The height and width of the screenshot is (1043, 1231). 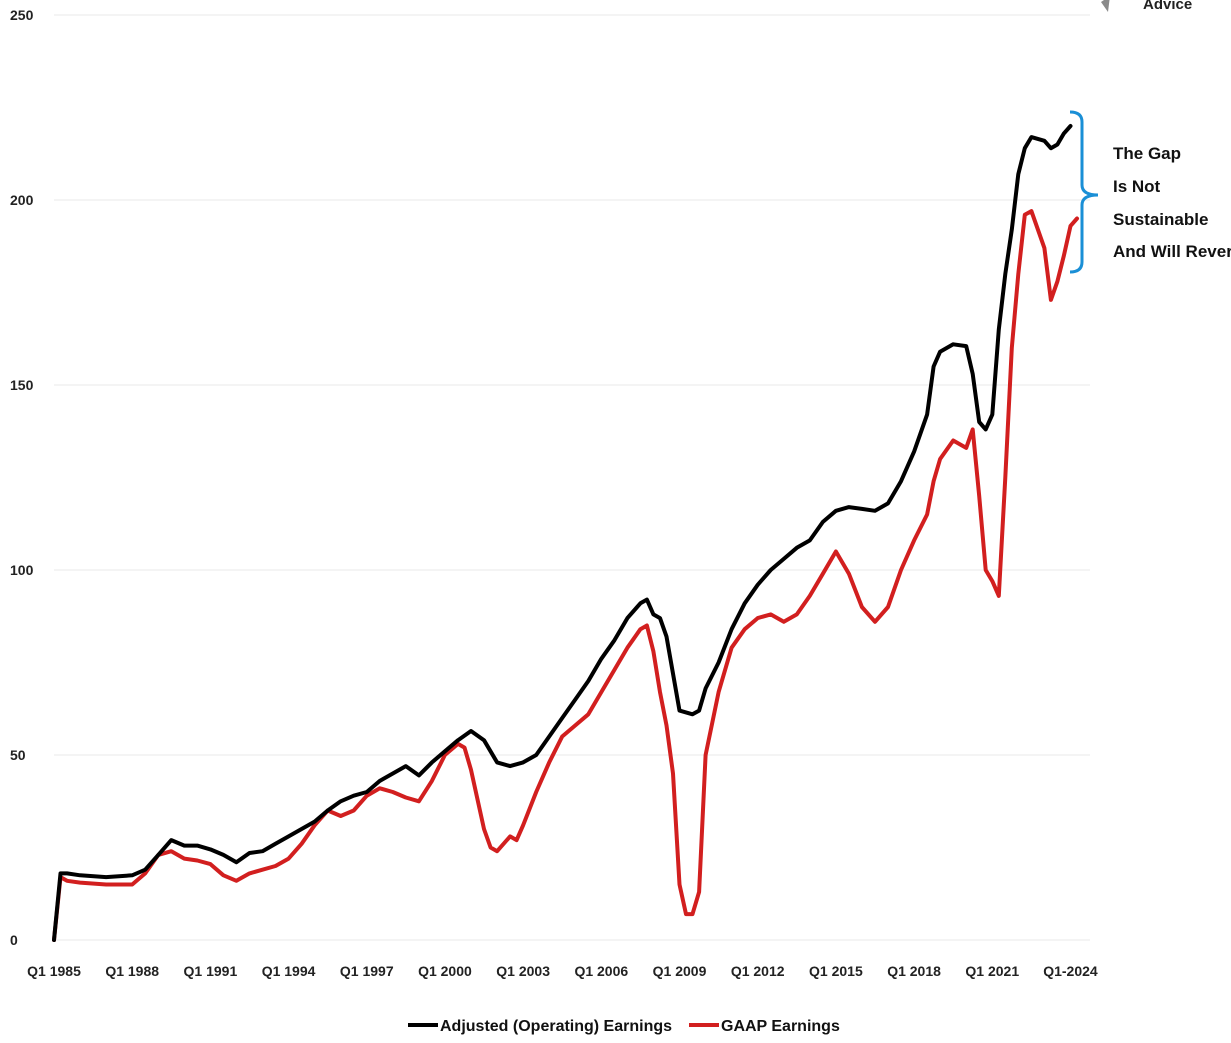 What do you see at coordinates (1105, 6) in the screenshot?
I see `logo-icon` at bounding box center [1105, 6].